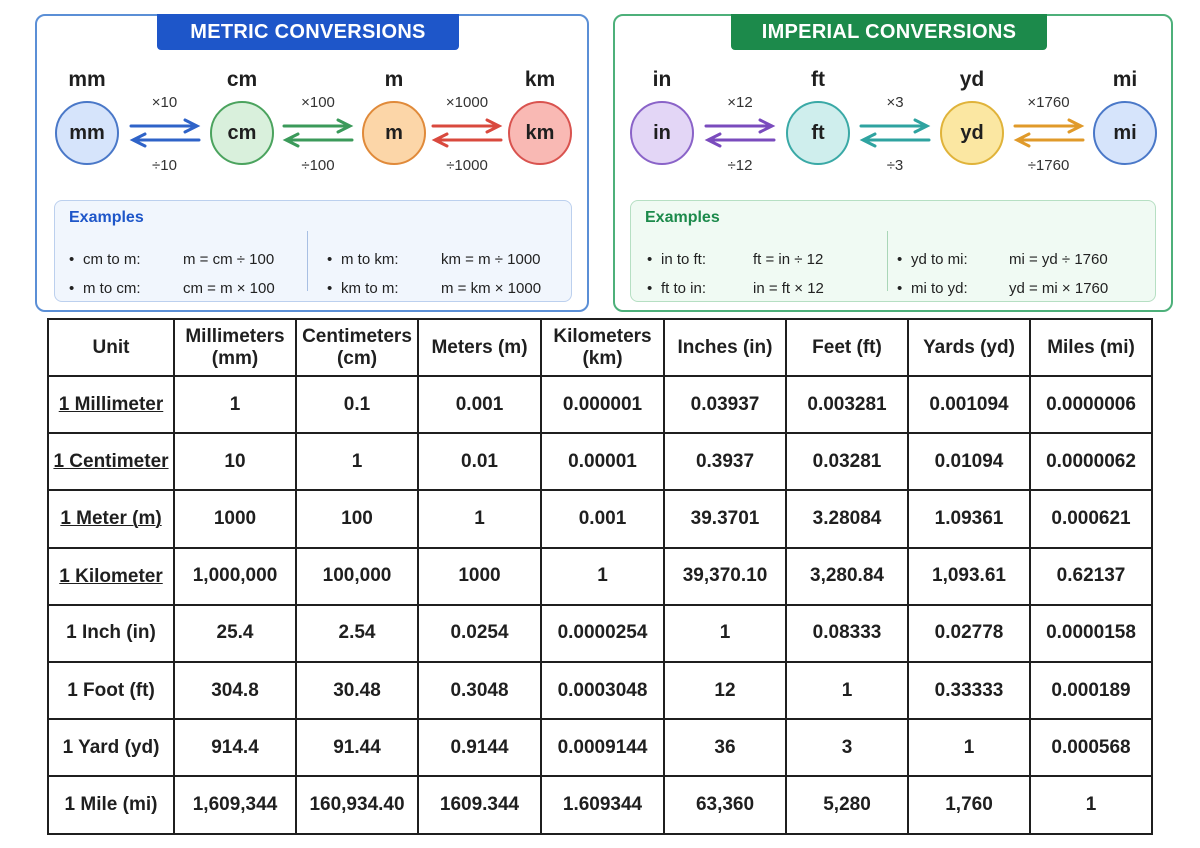 The height and width of the screenshot is (848, 1200). What do you see at coordinates (1048, 102) in the screenshot?
I see `imperial-multiply-label-2: ×1760` at bounding box center [1048, 102].